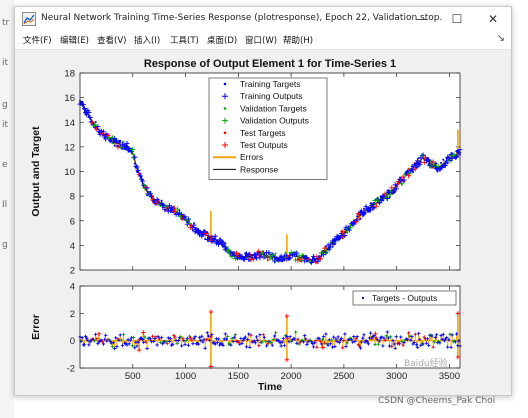  What do you see at coordinates (72, 287) in the screenshot?
I see `error-ytick-label: 4` at bounding box center [72, 287].